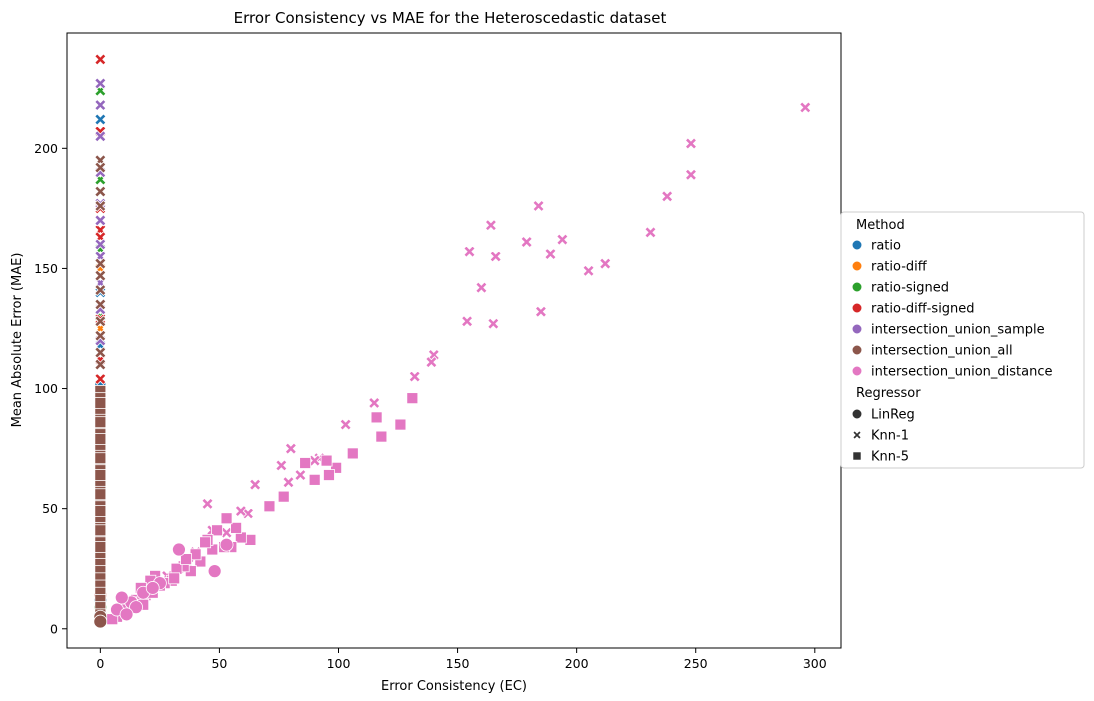 This screenshot has width=1094, height=701. What do you see at coordinates (46, 388) in the screenshot?
I see `y-tick-label: 100` at bounding box center [46, 388].